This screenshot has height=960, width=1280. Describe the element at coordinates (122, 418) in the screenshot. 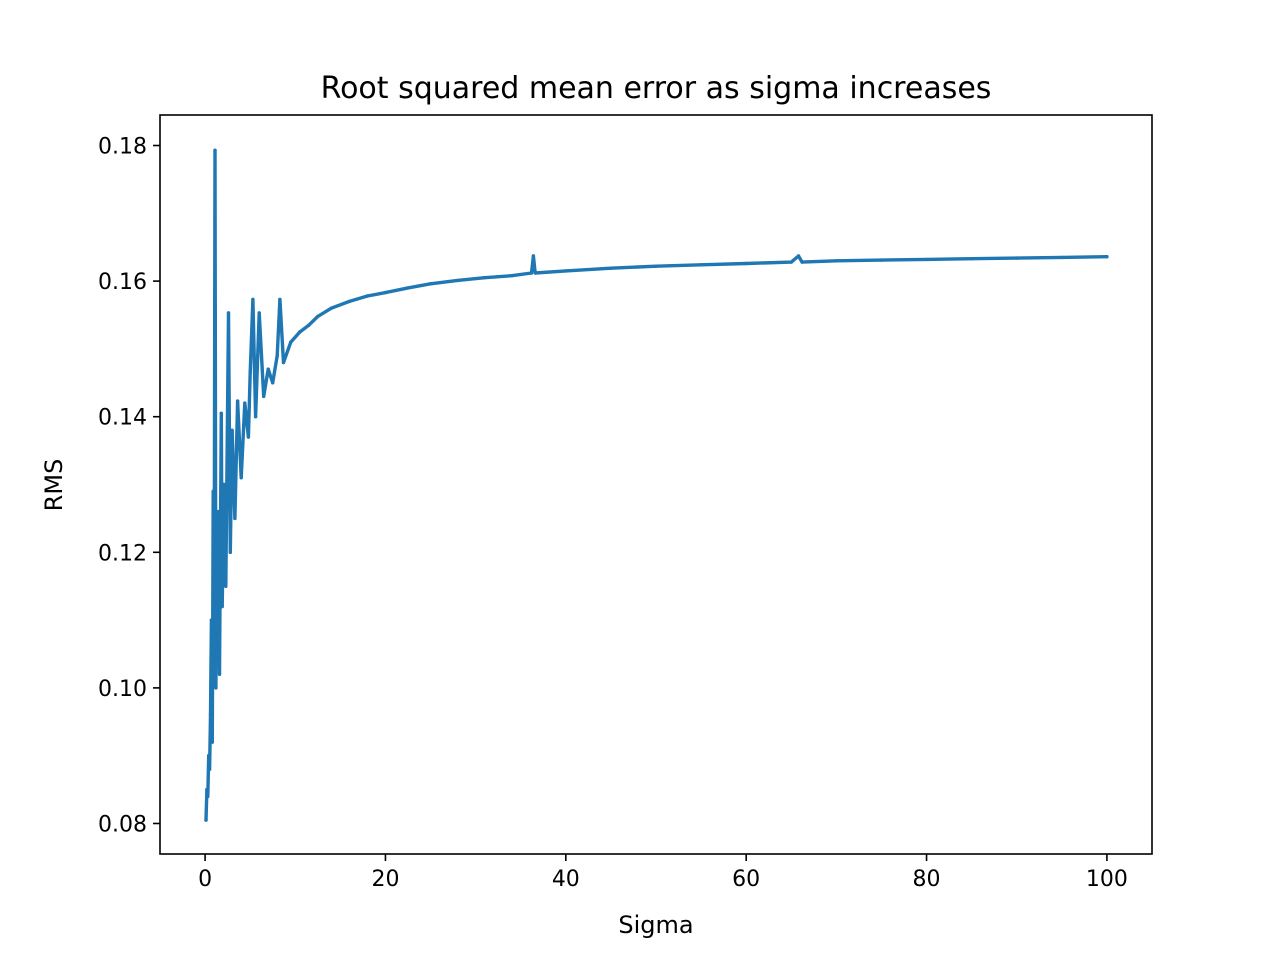

I see `y-tick-label: 0.14` at that location.